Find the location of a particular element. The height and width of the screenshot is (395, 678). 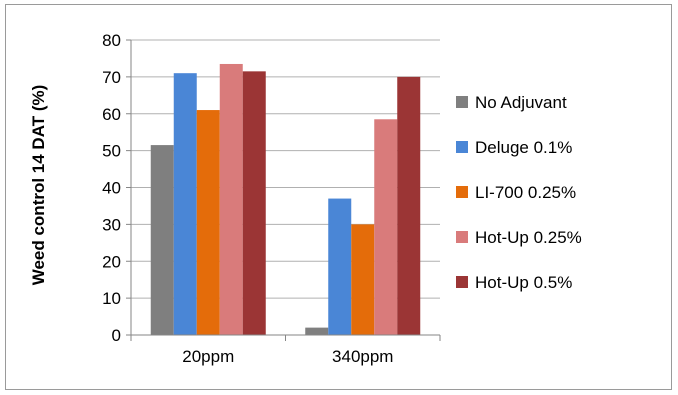

y-tick-label: 10 is located at coordinates (111, 298).